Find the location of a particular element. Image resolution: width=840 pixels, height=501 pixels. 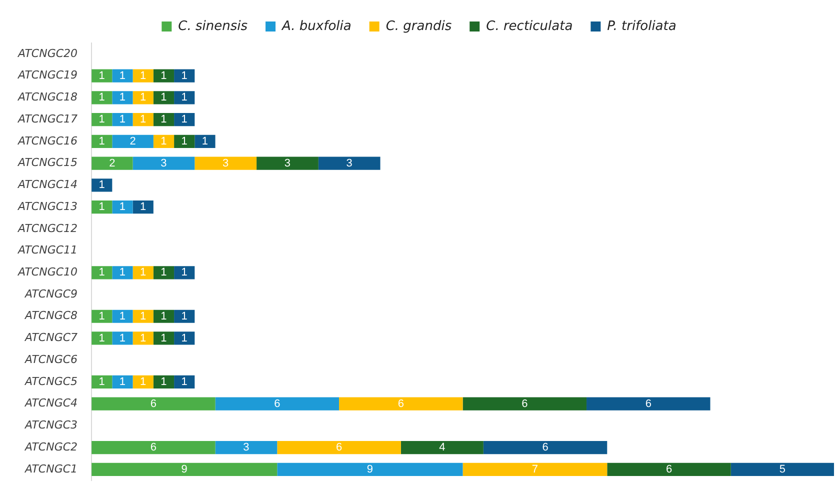

y-tick-label: ATCNGC7 is located at coordinates (51, 337).